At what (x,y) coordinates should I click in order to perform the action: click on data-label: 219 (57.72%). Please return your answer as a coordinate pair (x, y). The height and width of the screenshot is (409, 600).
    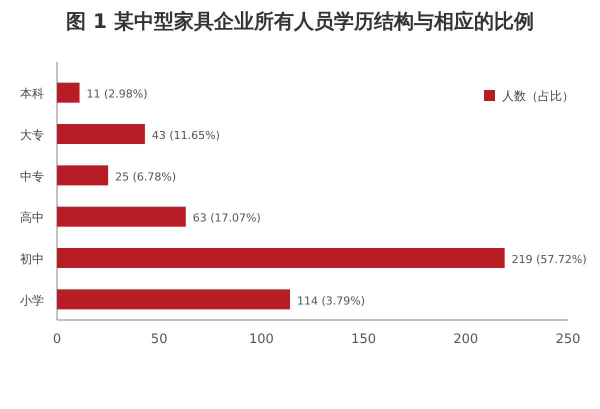
    Looking at the image, I should click on (549, 259).